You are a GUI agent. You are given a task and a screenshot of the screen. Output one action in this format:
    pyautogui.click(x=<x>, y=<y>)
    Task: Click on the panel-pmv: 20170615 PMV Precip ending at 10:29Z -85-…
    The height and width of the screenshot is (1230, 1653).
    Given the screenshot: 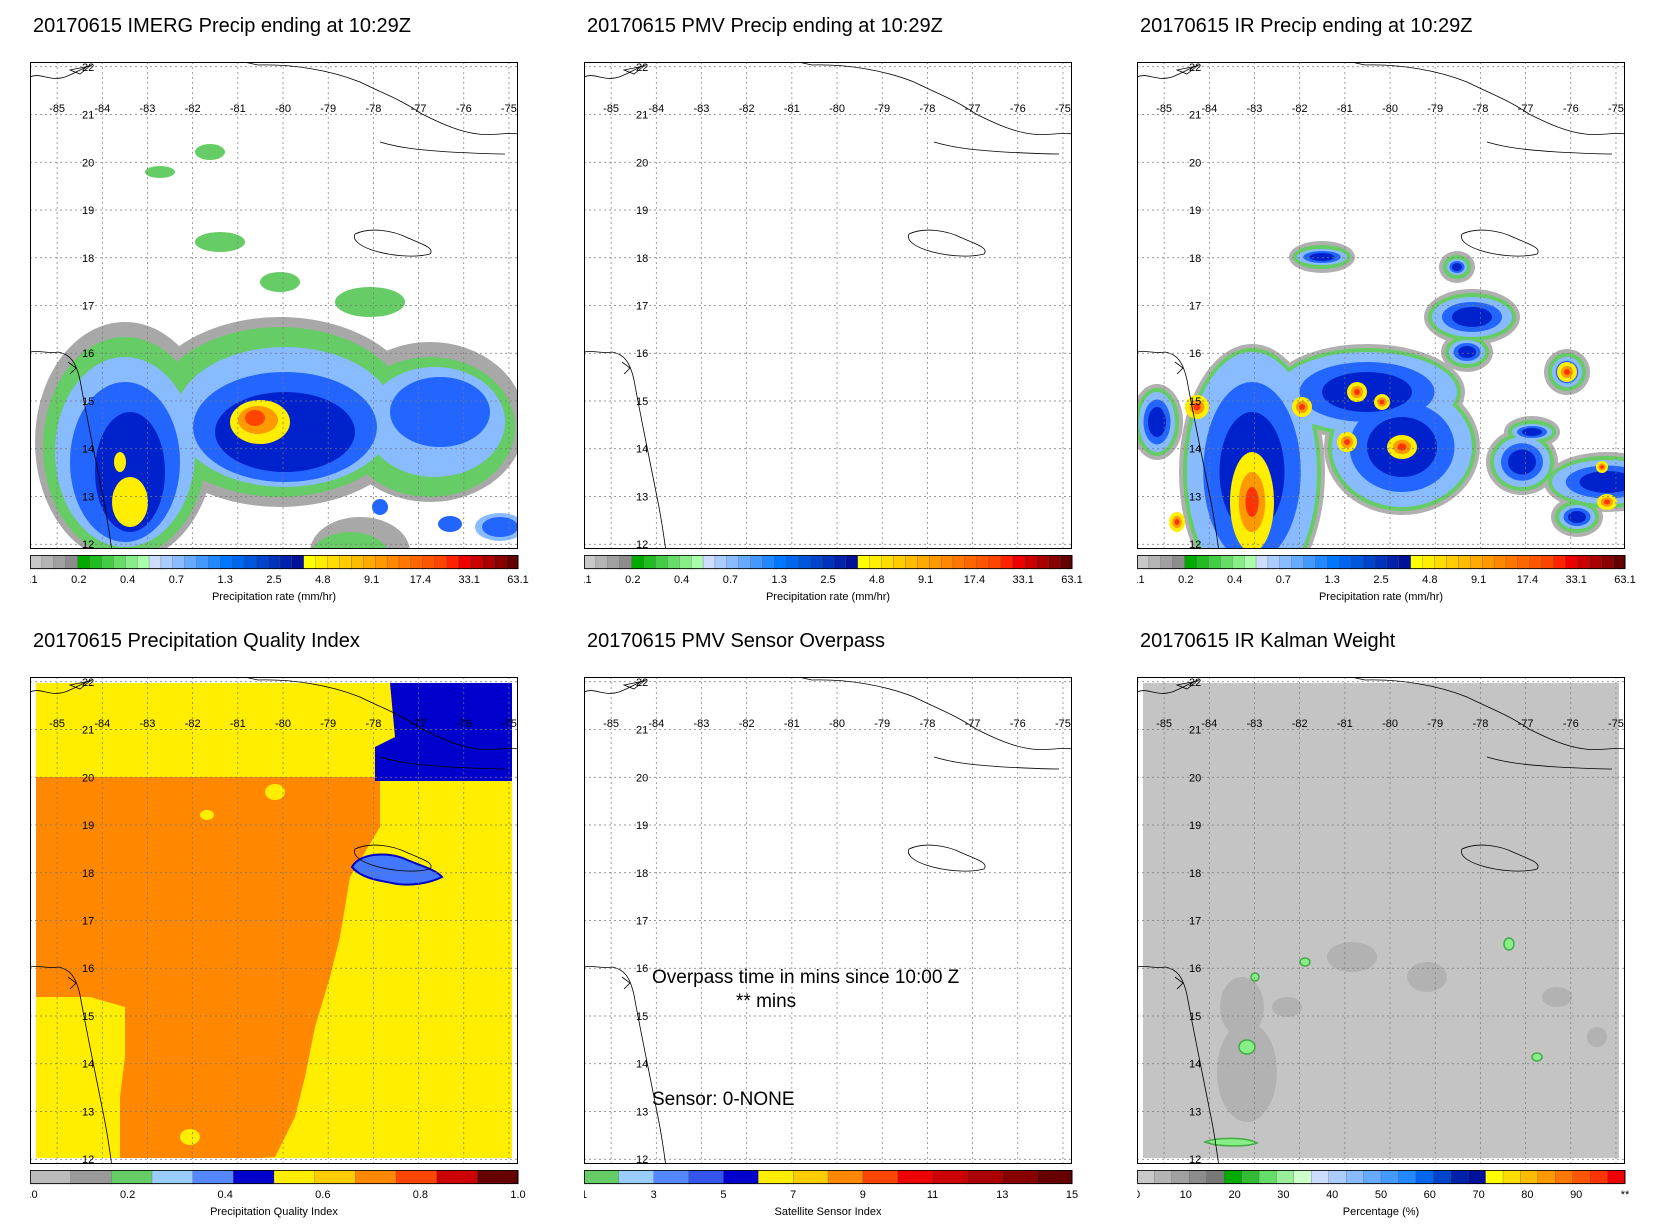 What is the action you would take?
    pyautogui.click(x=838, y=315)
    